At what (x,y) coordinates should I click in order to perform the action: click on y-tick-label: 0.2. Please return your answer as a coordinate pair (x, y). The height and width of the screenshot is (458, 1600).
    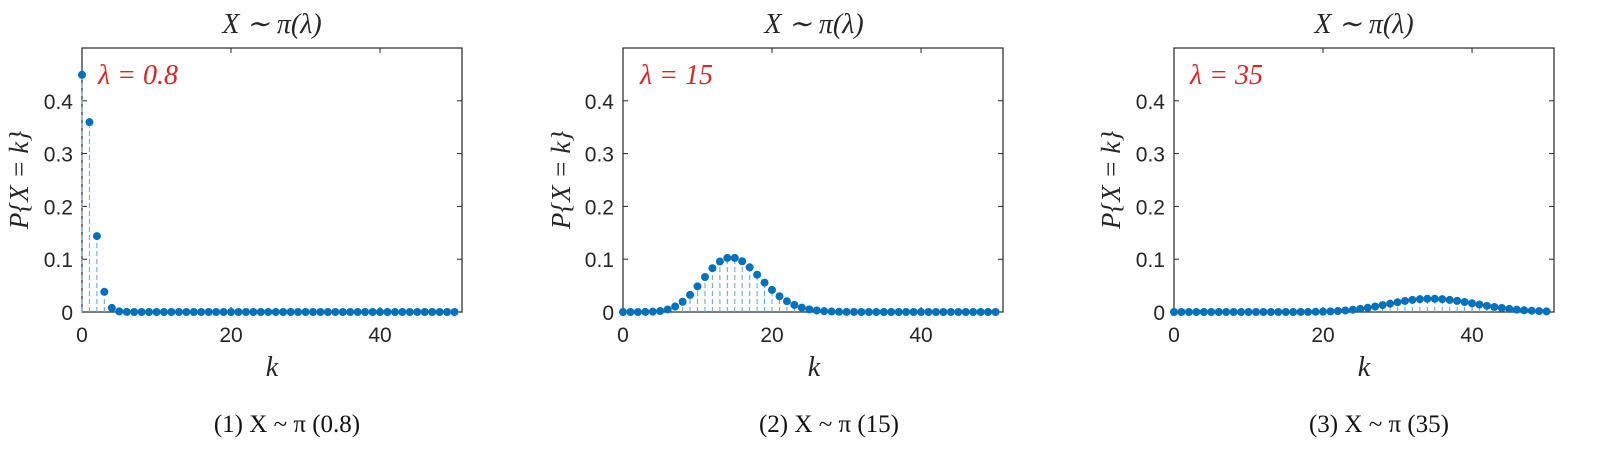
    Looking at the image, I should click on (599, 207).